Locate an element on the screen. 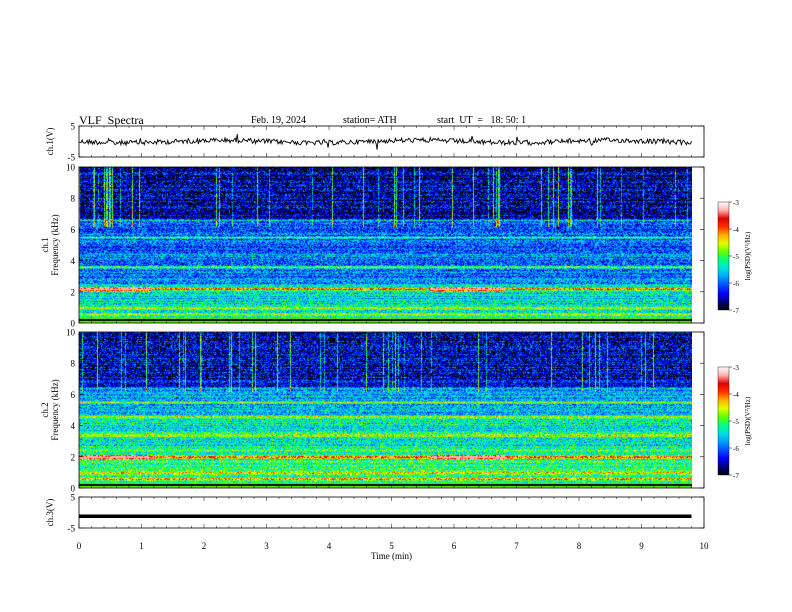 The width and height of the screenshot is (792, 612). y-axis-label: ch.1Frequency (kHz) is located at coordinates (50, 244).